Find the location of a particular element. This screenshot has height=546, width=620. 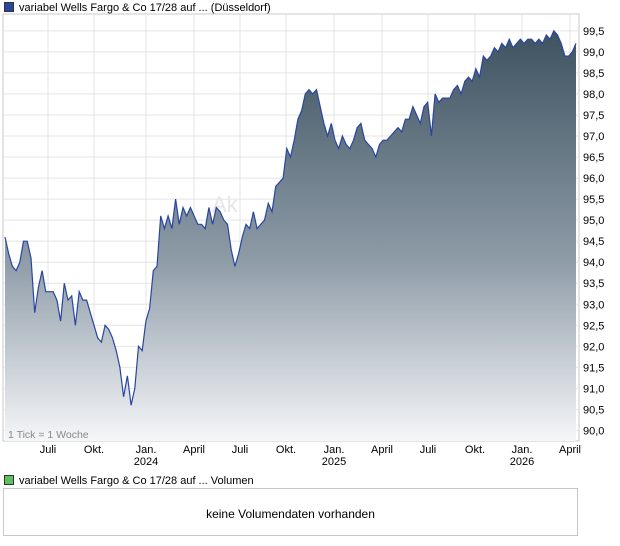

no-volume-message: keine Volumendaten vorhanden is located at coordinates (290, 514).